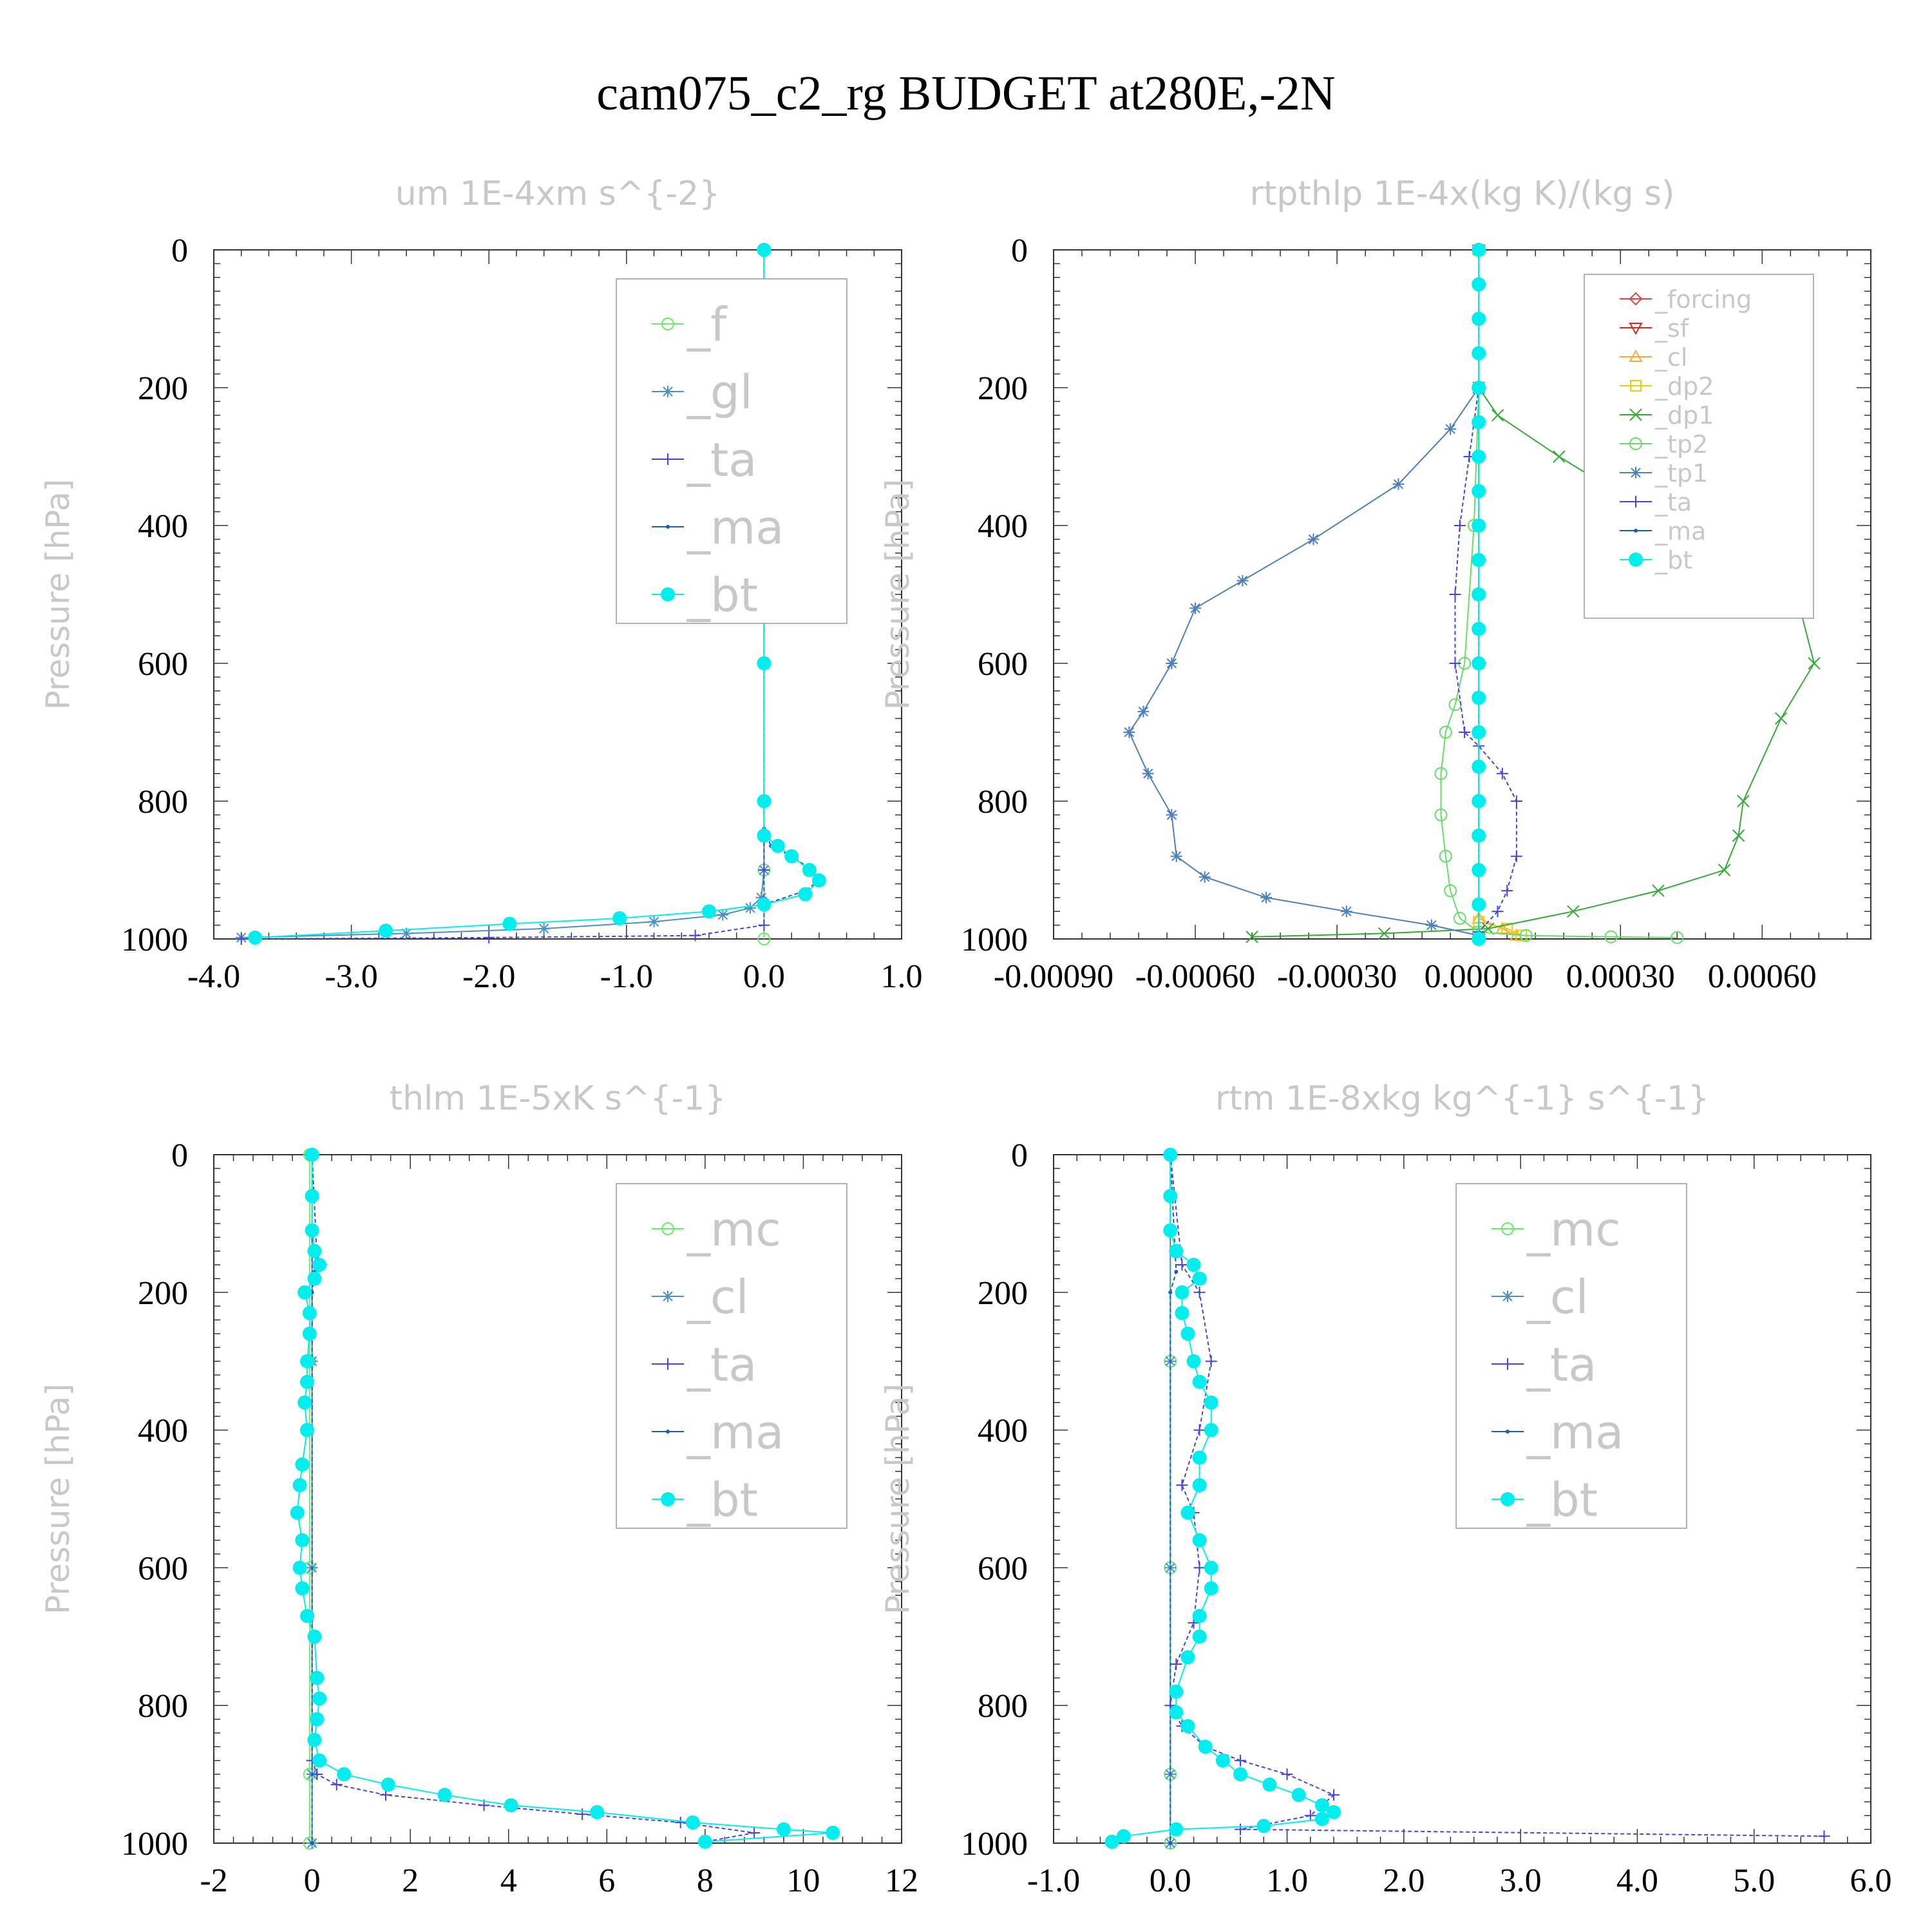  I want to click on legend-box, so click(1571, 1356).